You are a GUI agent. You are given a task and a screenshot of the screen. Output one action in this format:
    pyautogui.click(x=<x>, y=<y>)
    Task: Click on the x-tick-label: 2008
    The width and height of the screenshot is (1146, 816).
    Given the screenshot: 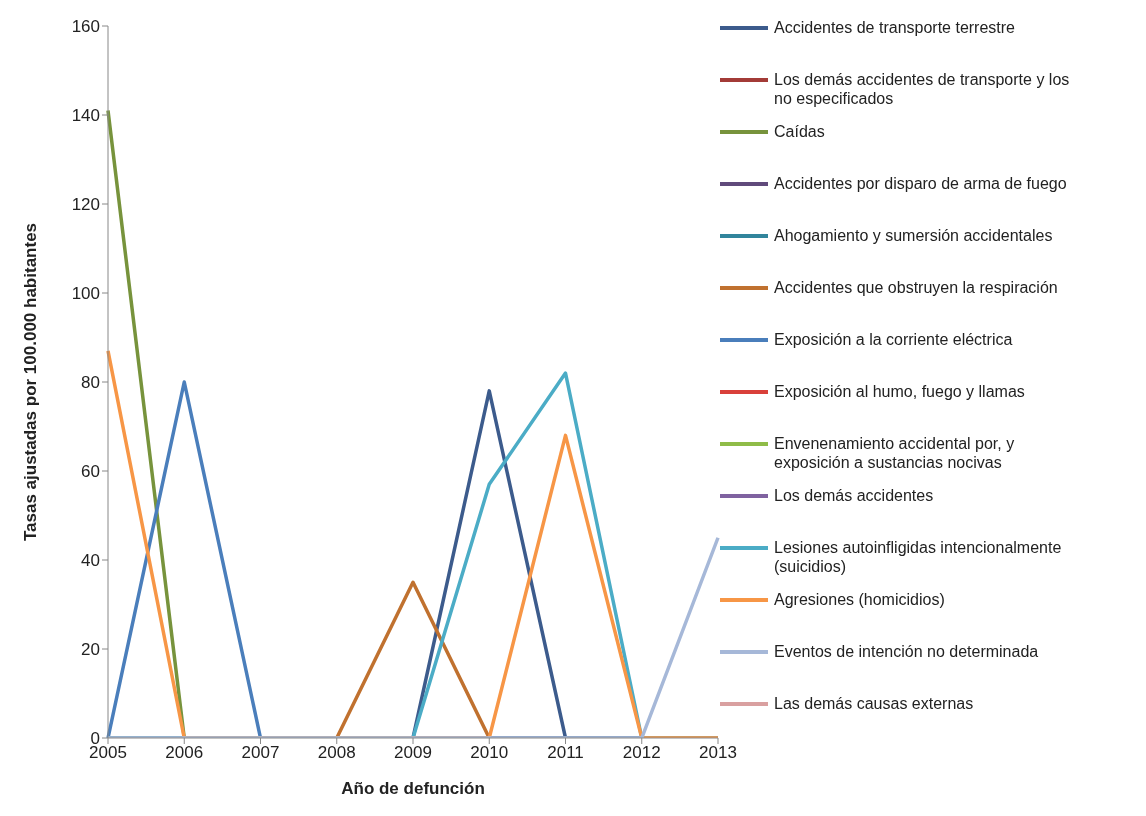 What is the action you would take?
    pyautogui.click(x=336, y=753)
    